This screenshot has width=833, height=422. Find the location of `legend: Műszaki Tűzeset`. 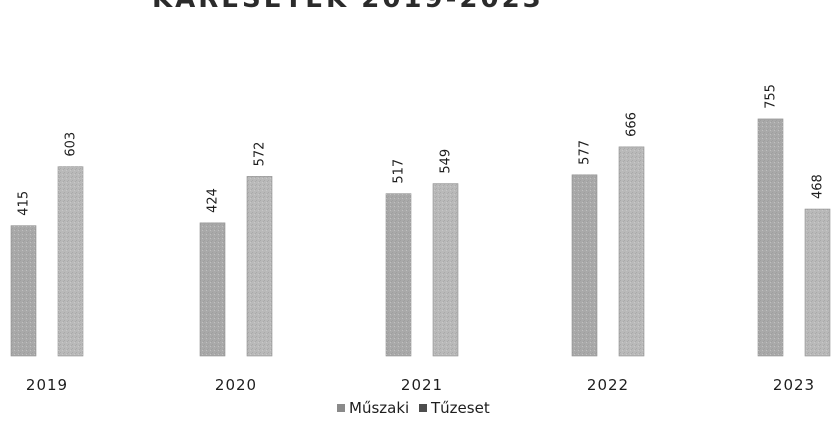

legend: Műszaki Tűzeset is located at coordinates (413, 408).